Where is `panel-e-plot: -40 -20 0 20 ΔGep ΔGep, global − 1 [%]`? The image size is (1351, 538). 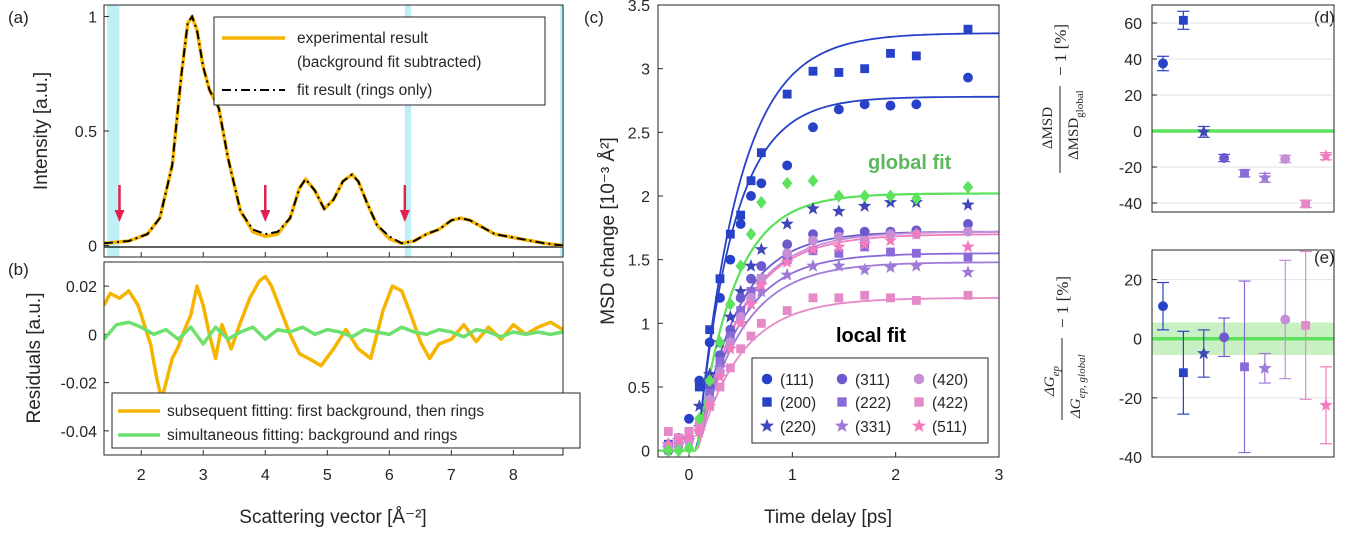 panel-e-plot: -40 -20 0 20 ΔGep ΔGep, global − 1 [%] is located at coordinates (1188, 358).